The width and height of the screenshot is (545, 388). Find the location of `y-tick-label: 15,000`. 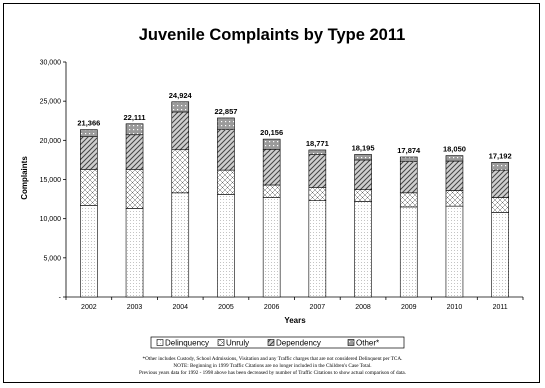

y-tick-label: 15,000 is located at coordinates (51, 180).